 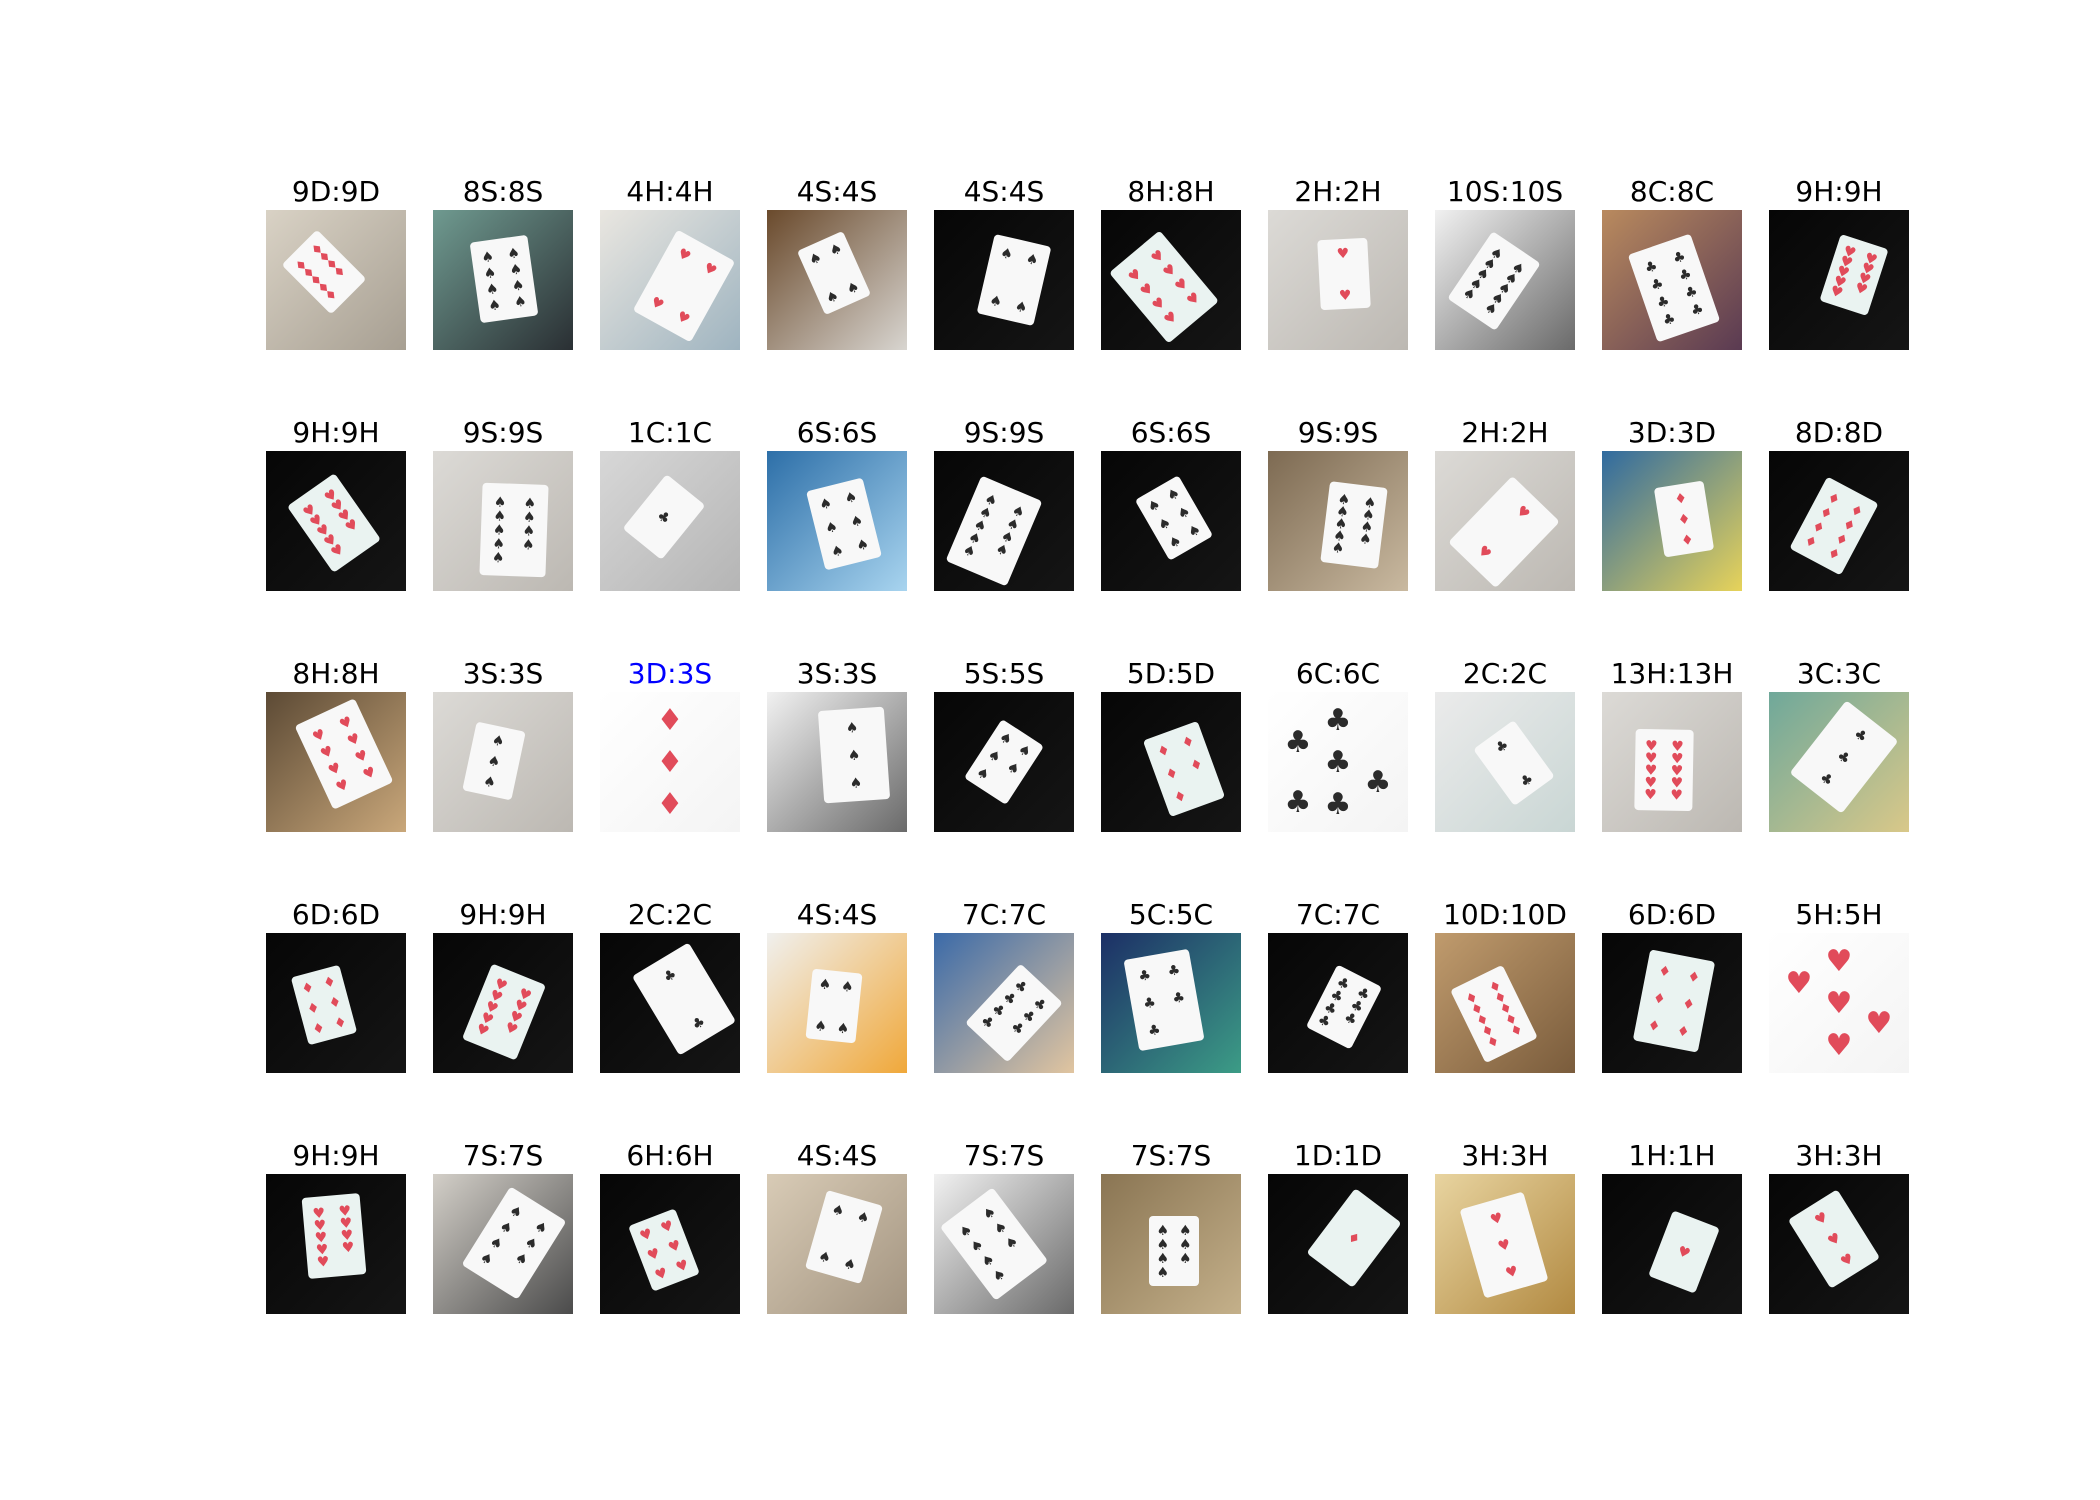 What do you see at coordinates (1494, 1014) in the screenshot?
I see `playing-card: ♦♦♦♦♦♦♦♦♦♦` at bounding box center [1494, 1014].